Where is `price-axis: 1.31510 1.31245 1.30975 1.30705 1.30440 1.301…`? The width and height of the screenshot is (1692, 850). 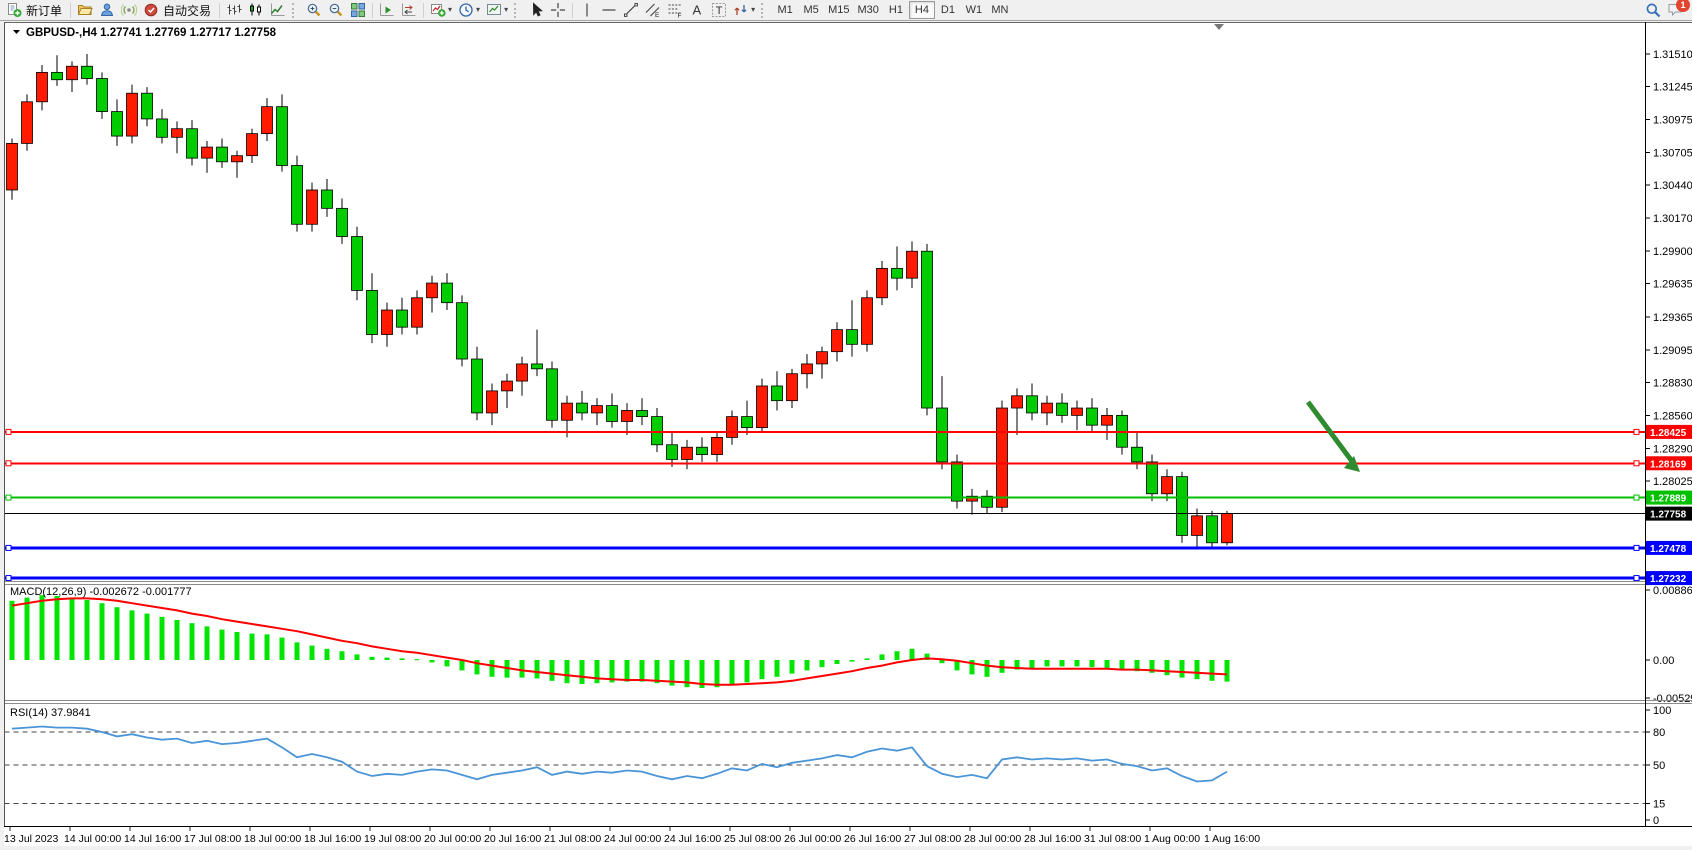
price-axis: 1.31510 1.31245 1.30975 1.30705 1.30440 1.301… is located at coordinates (1668, 268).